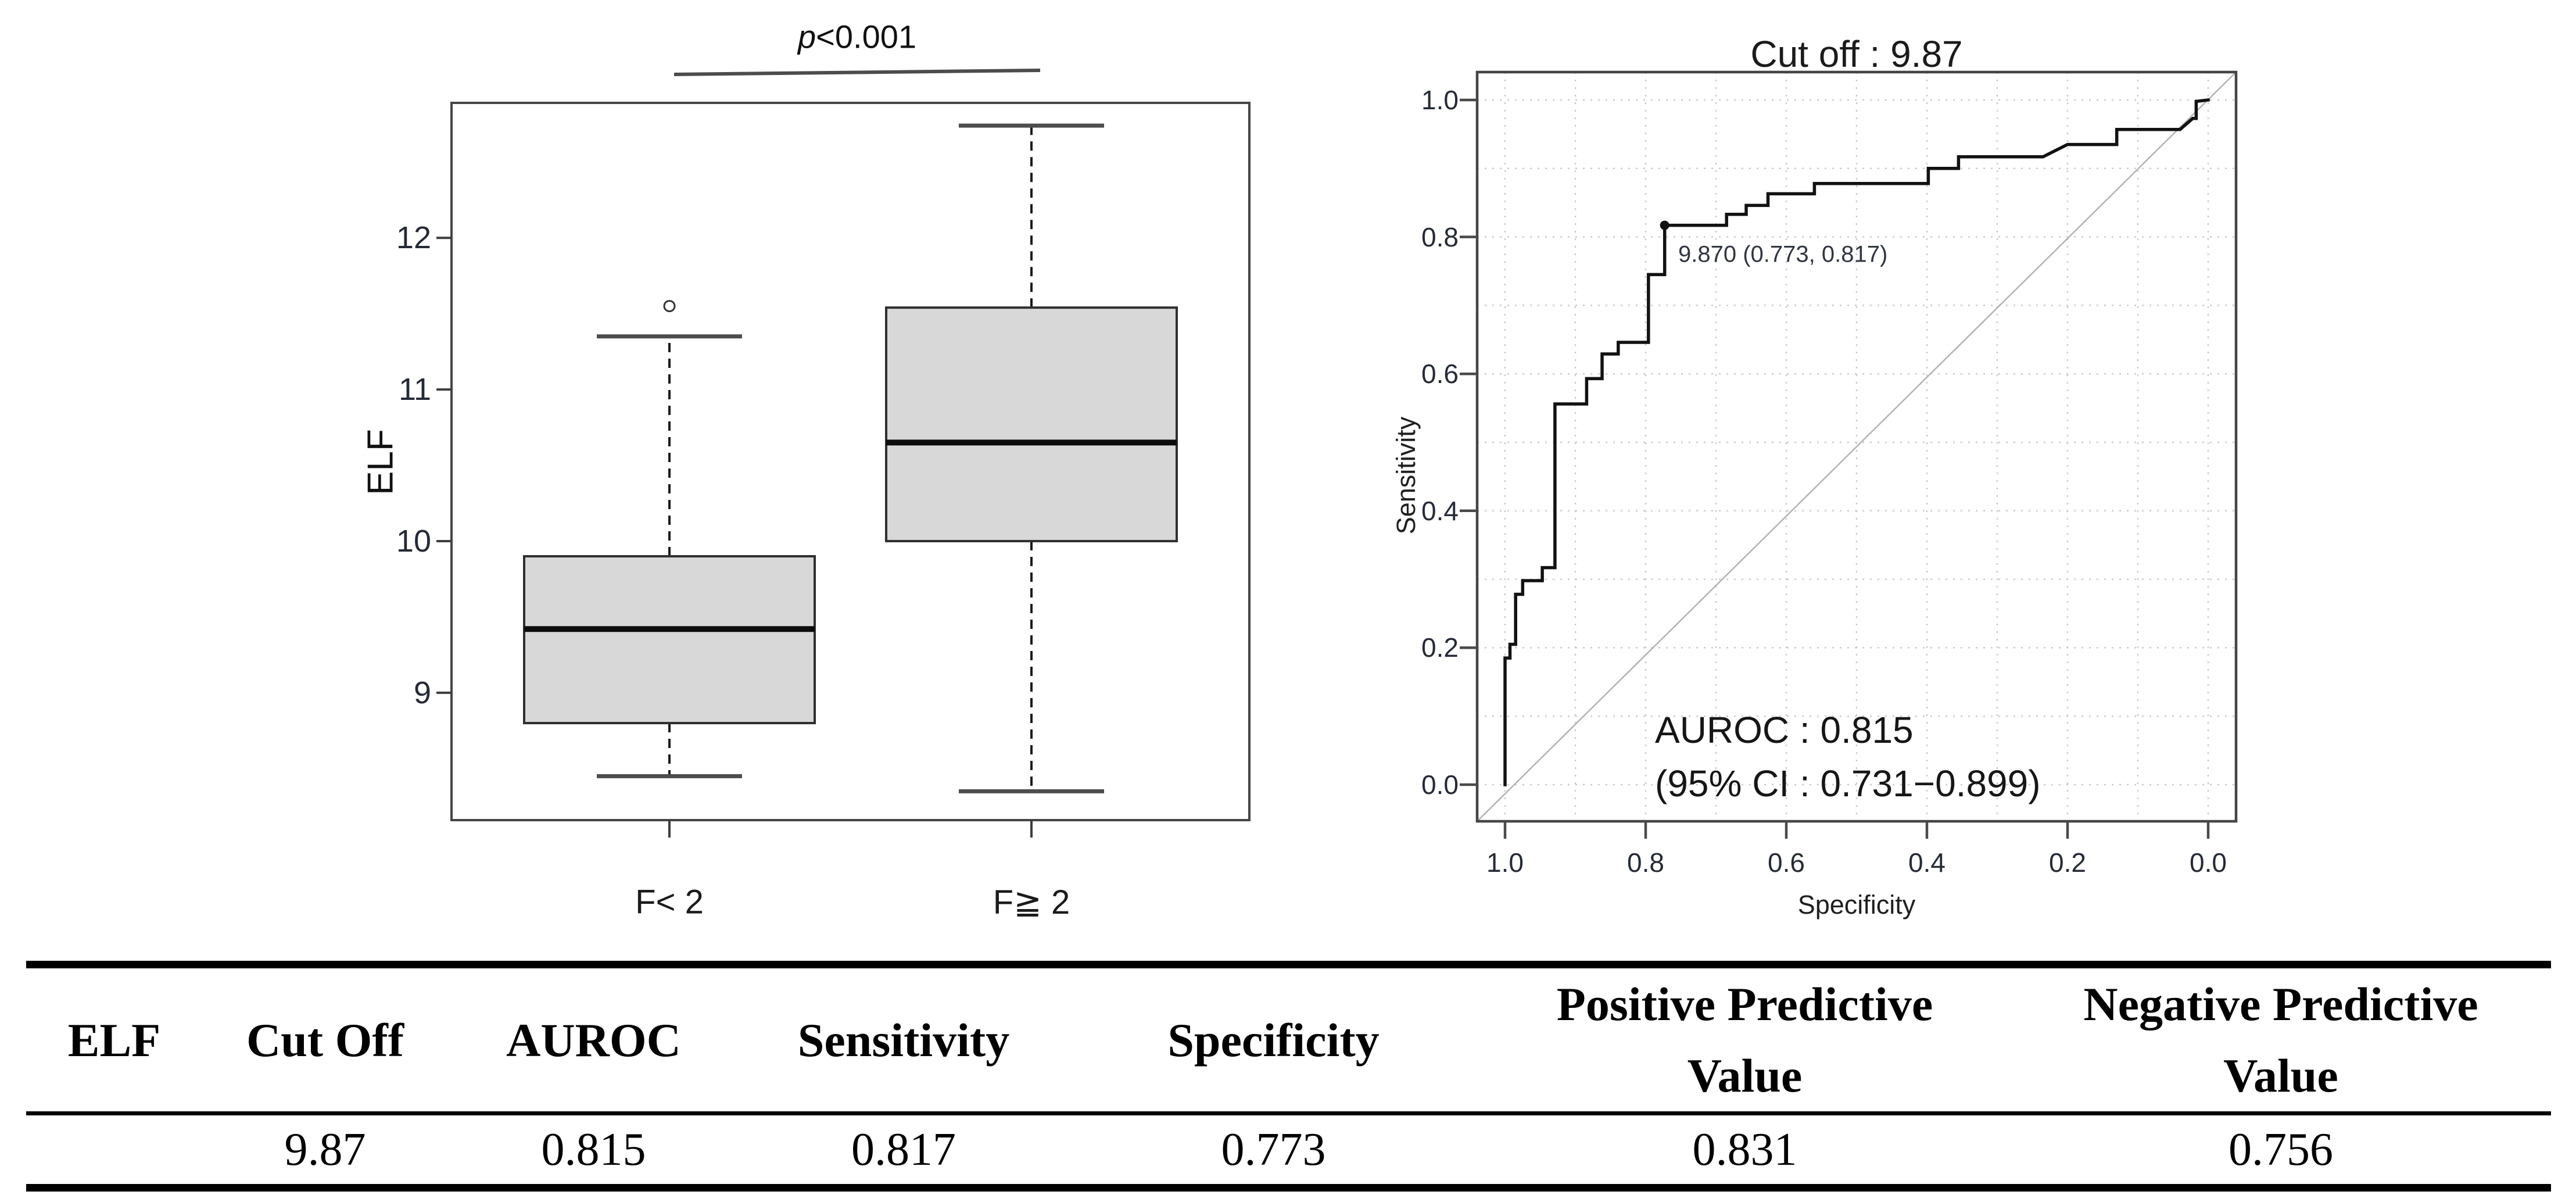 The height and width of the screenshot is (1202, 2576). What do you see at coordinates (1745, 1039) in the screenshot?
I see `results-table-header-cell: Positive Predictive Value` at bounding box center [1745, 1039].